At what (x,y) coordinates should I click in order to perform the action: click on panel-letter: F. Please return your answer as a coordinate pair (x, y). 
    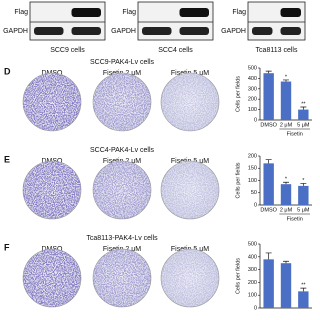
    Looking at the image, I should click on (7, 247).